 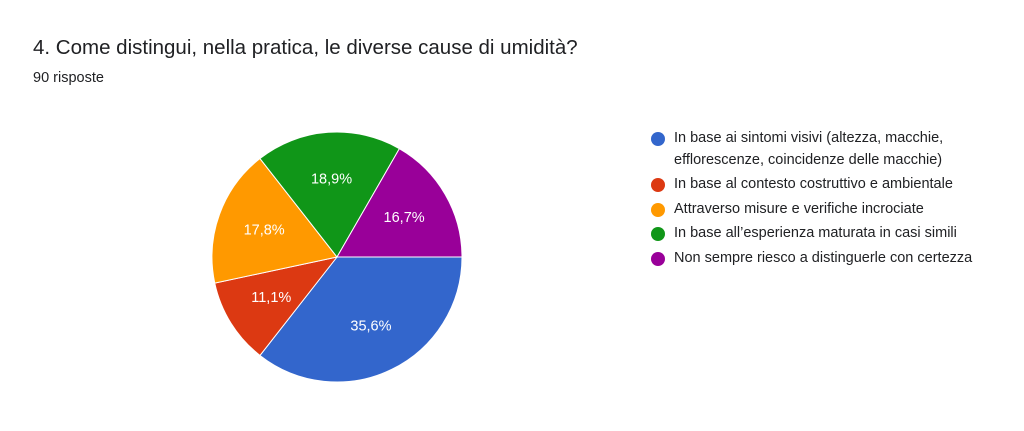 I want to click on pie-slice-visual-symptoms, so click(x=361, y=319).